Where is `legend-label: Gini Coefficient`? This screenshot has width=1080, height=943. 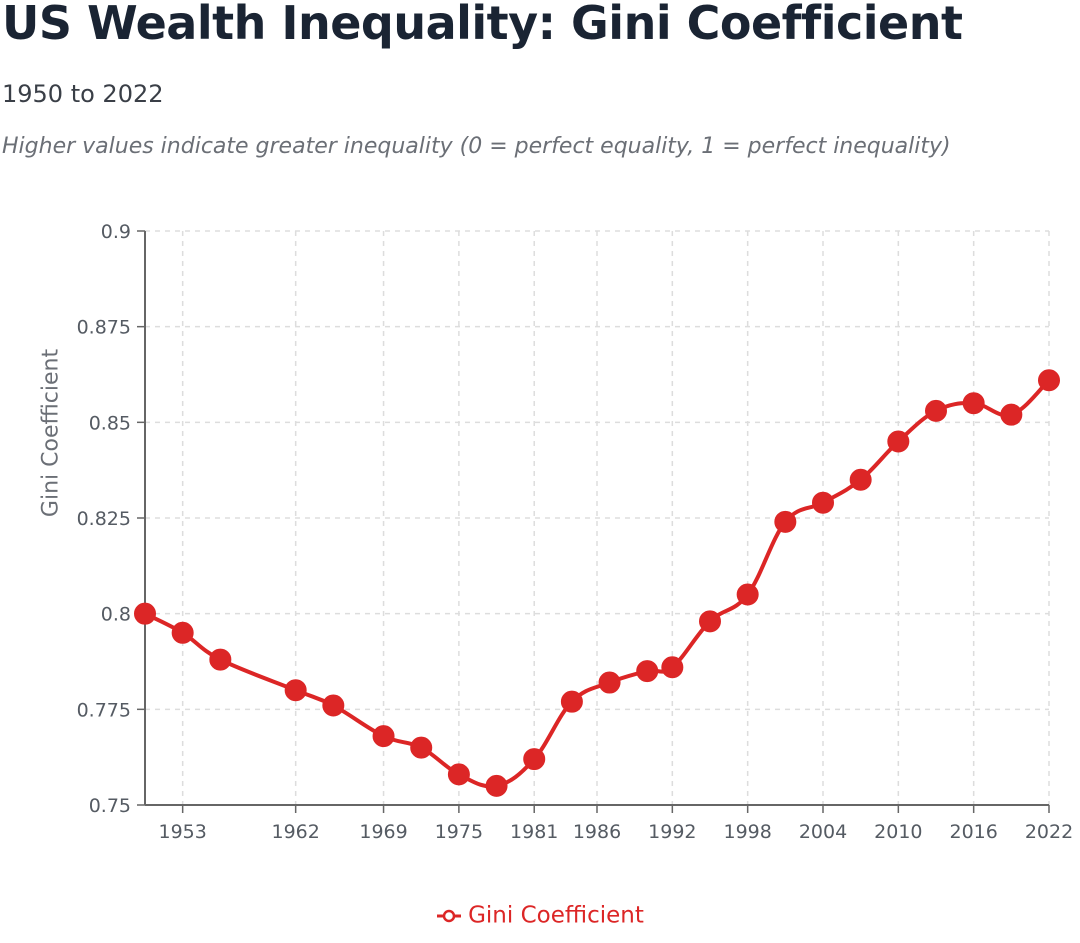
legend-label: Gini Coefficient is located at coordinates (556, 915).